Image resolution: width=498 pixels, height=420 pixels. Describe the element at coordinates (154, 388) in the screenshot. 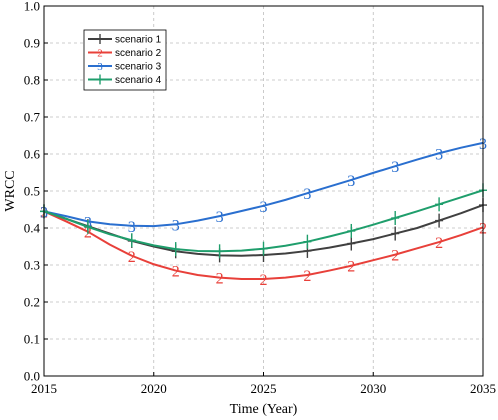

I see `x-tick-label: 2020` at that location.